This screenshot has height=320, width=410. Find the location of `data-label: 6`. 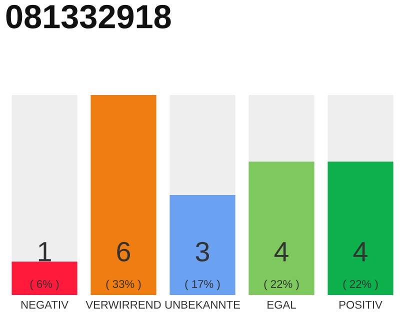

data-label: 6 is located at coordinates (123, 252).